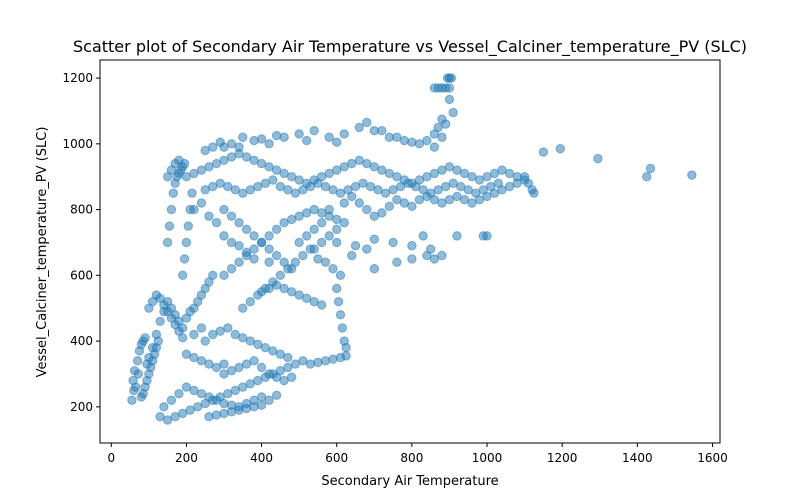 This screenshot has width=800, height=504. What do you see at coordinates (336, 458) in the screenshot?
I see `x-tick-label: 600` at bounding box center [336, 458].